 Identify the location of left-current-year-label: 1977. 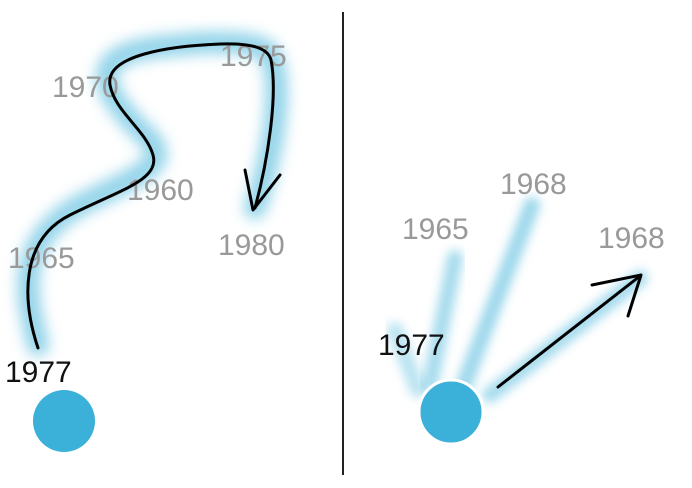
(38, 372).